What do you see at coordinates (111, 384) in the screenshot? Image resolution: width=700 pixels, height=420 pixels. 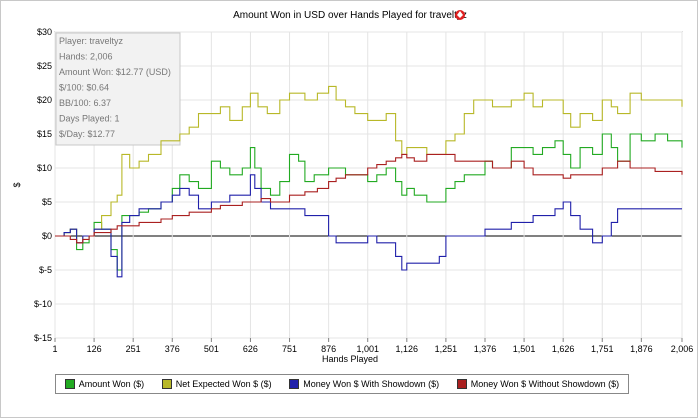 I see `legend-label: Amount Won ($)` at bounding box center [111, 384].